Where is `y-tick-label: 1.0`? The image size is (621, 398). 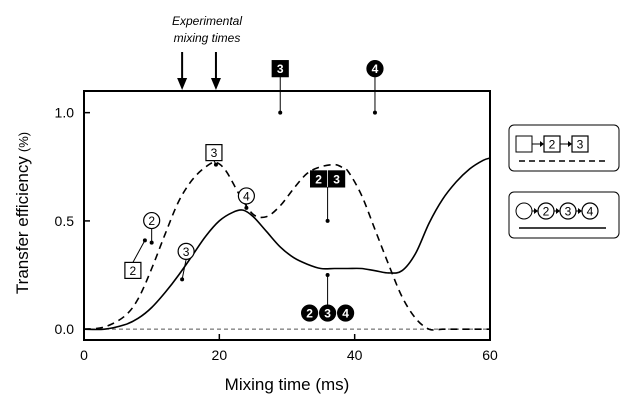
y-tick-label: 1.0 is located at coordinates (65, 113).